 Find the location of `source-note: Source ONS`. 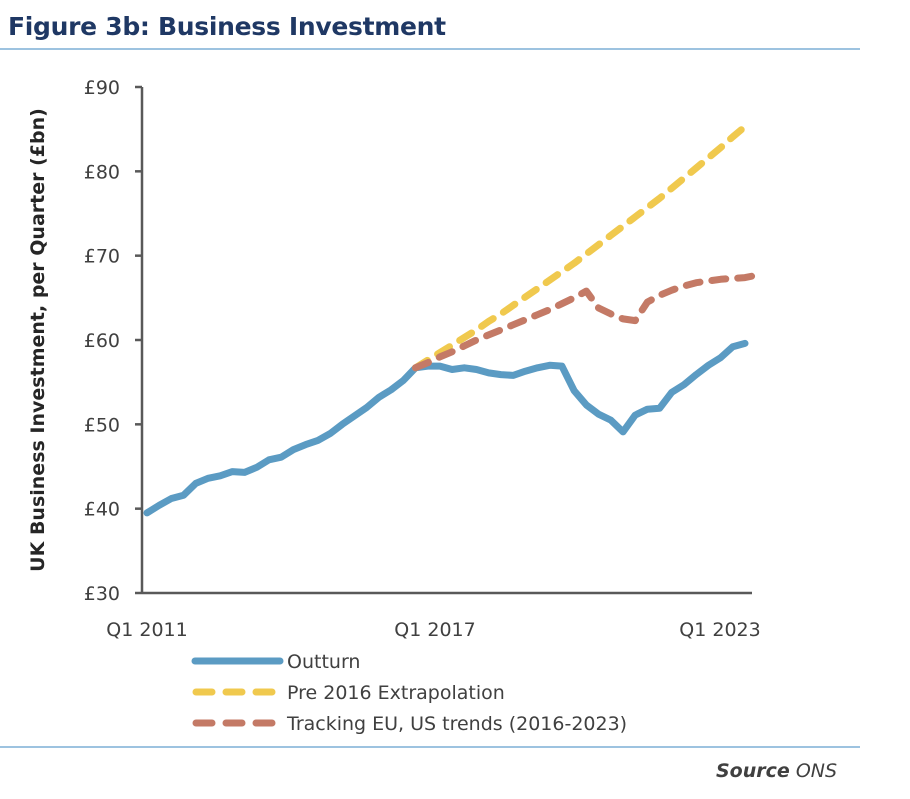

source-note: Source ONS is located at coordinates (776, 771).